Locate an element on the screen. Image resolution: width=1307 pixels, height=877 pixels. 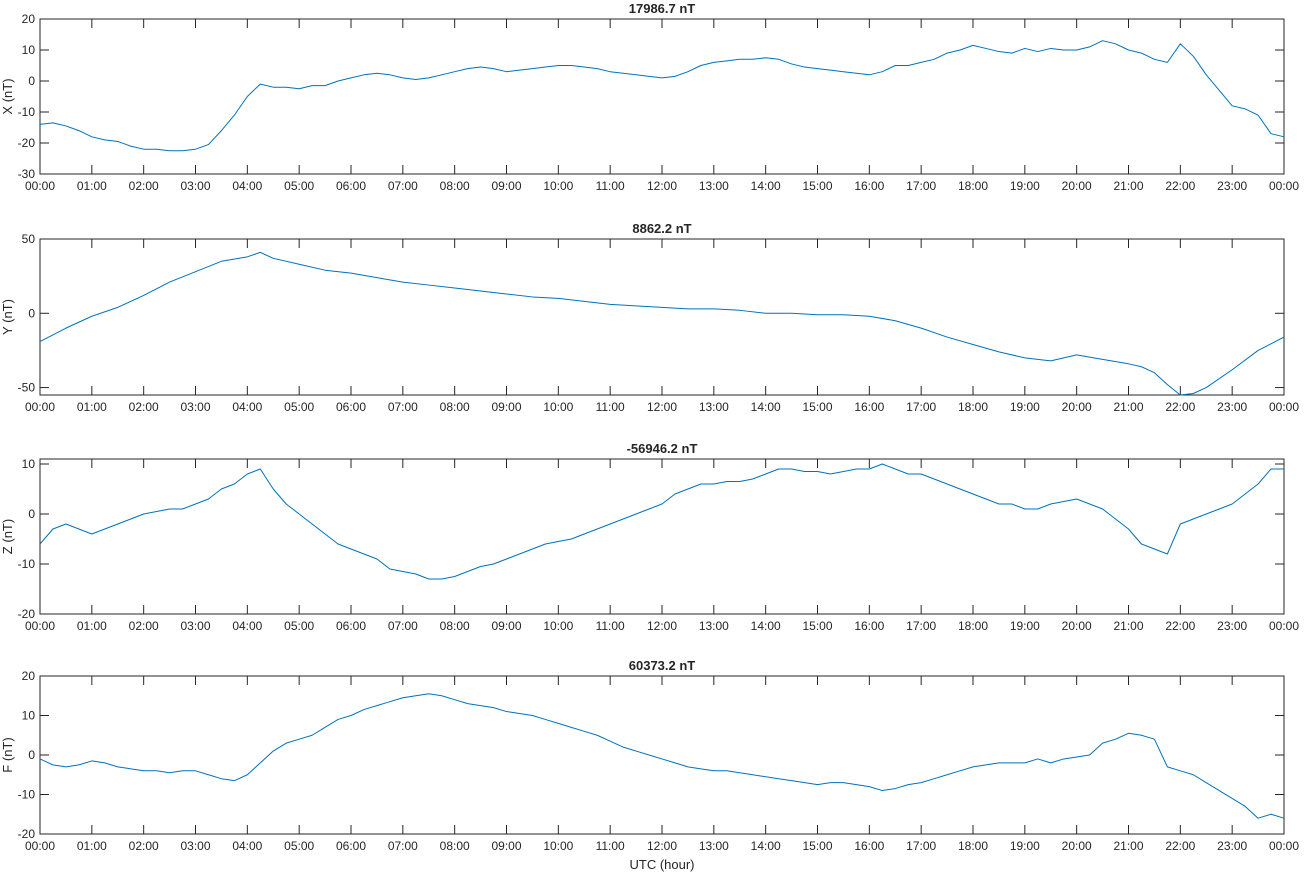
y-axis-label: Y (nT) is located at coordinates (7, 317).